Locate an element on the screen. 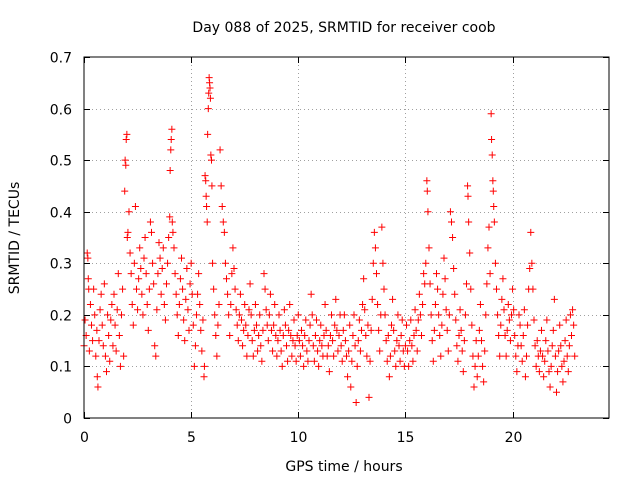 This screenshot has height=485, width=640. y-tick-label: 0.7 is located at coordinates (61, 59).